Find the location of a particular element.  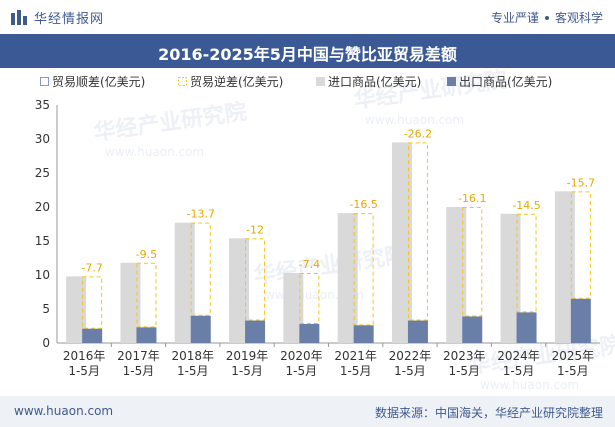

deficit-data-label: -7.4 is located at coordinates (309, 264).